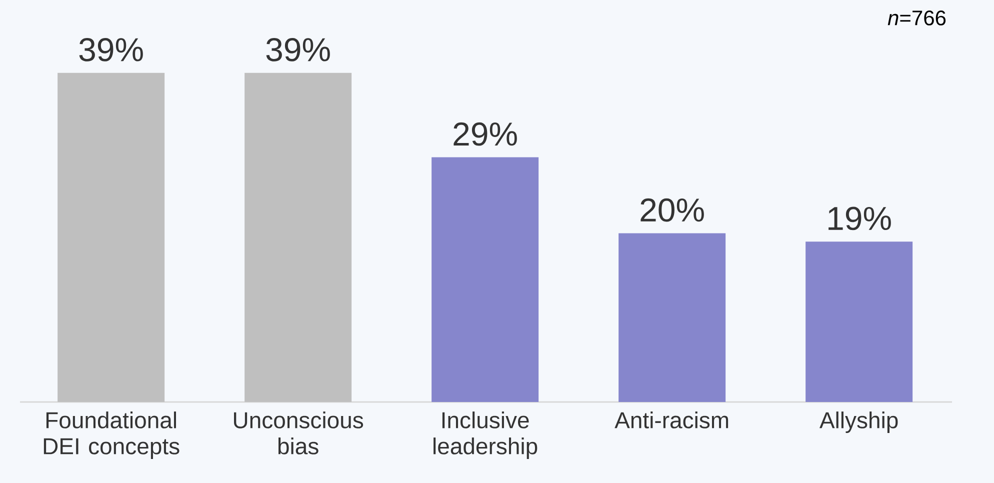  I want to click on data-label: 20%, so click(672, 210).